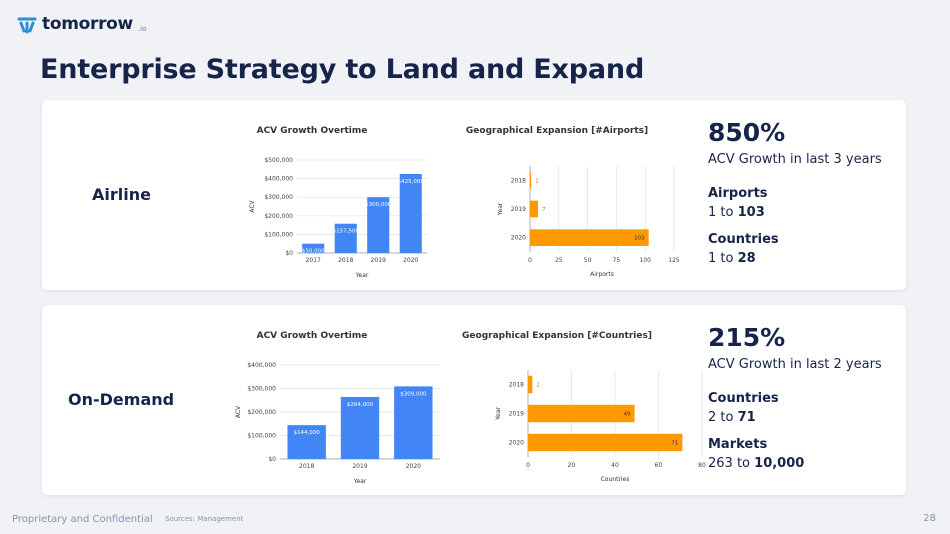  I want to click on data-label: $144,000, so click(307, 433).